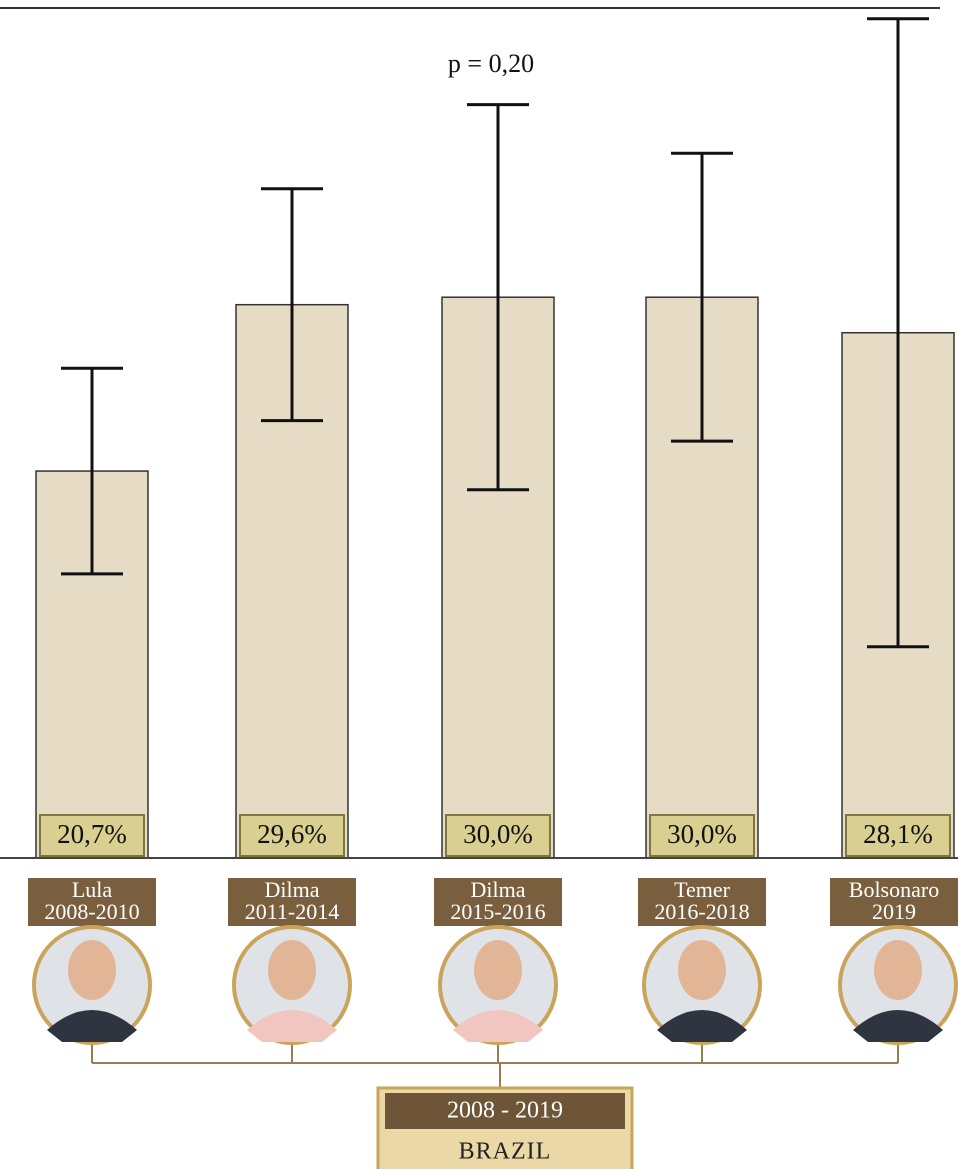  What do you see at coordinates (894, 889) in the screenshot?
I see `x-tick-label: Bolsonaro` at bounding box center [894, 889].